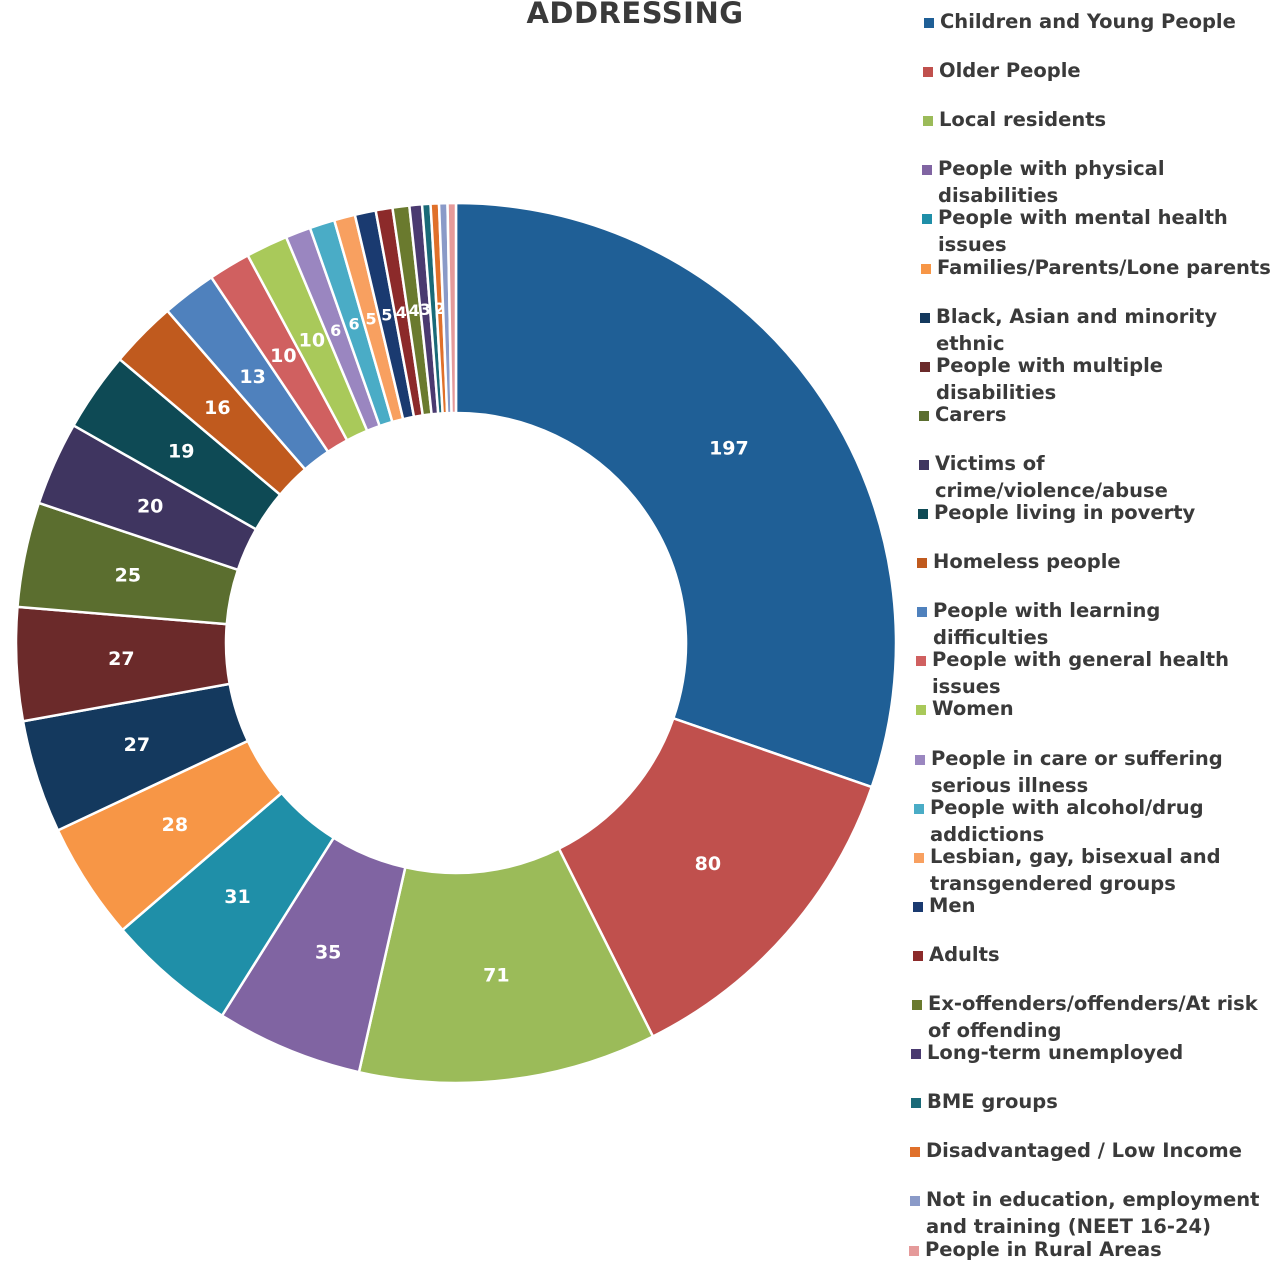 The height and width of the screenshot is (1263, 1284). I want to click on legend-label: Men, so click(952, 905).